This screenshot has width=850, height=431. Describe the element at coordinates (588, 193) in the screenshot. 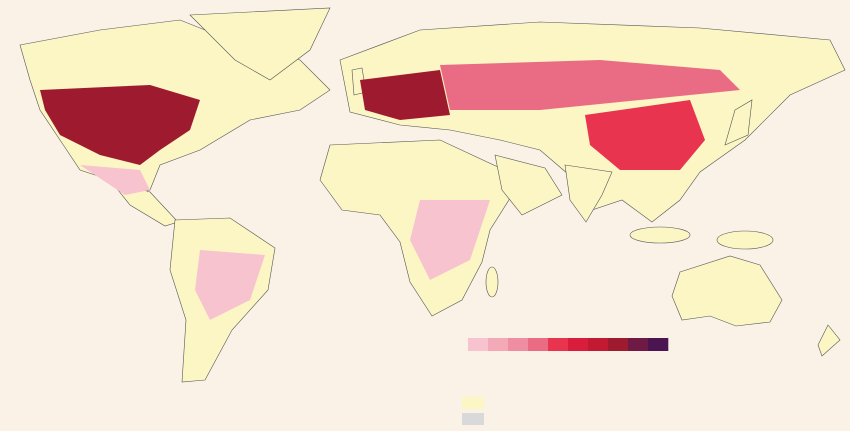

I see `india` at that location.